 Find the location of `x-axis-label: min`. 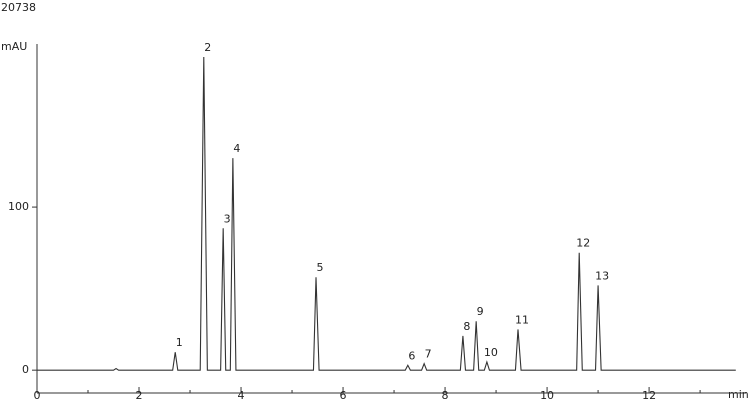

x-axis-label: min is located at coordinates (738, 394).